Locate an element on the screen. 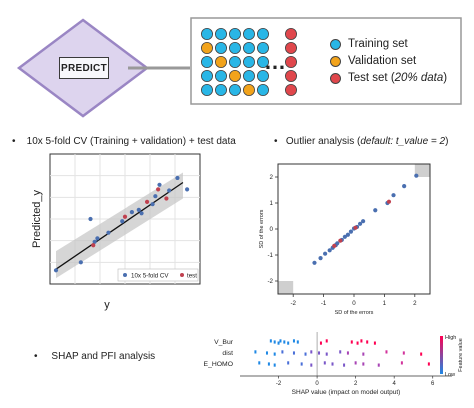 The height and width of the screenshot is (408, 474). validation-dot-icon is located at coordinates (335, 61).